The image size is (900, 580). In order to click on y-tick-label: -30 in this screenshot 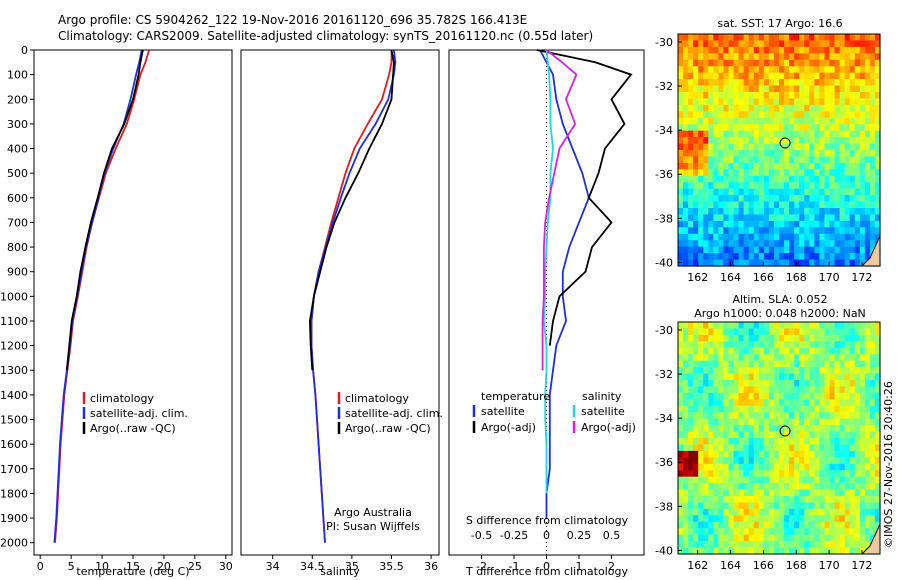, I will do `click(664, 330)`.